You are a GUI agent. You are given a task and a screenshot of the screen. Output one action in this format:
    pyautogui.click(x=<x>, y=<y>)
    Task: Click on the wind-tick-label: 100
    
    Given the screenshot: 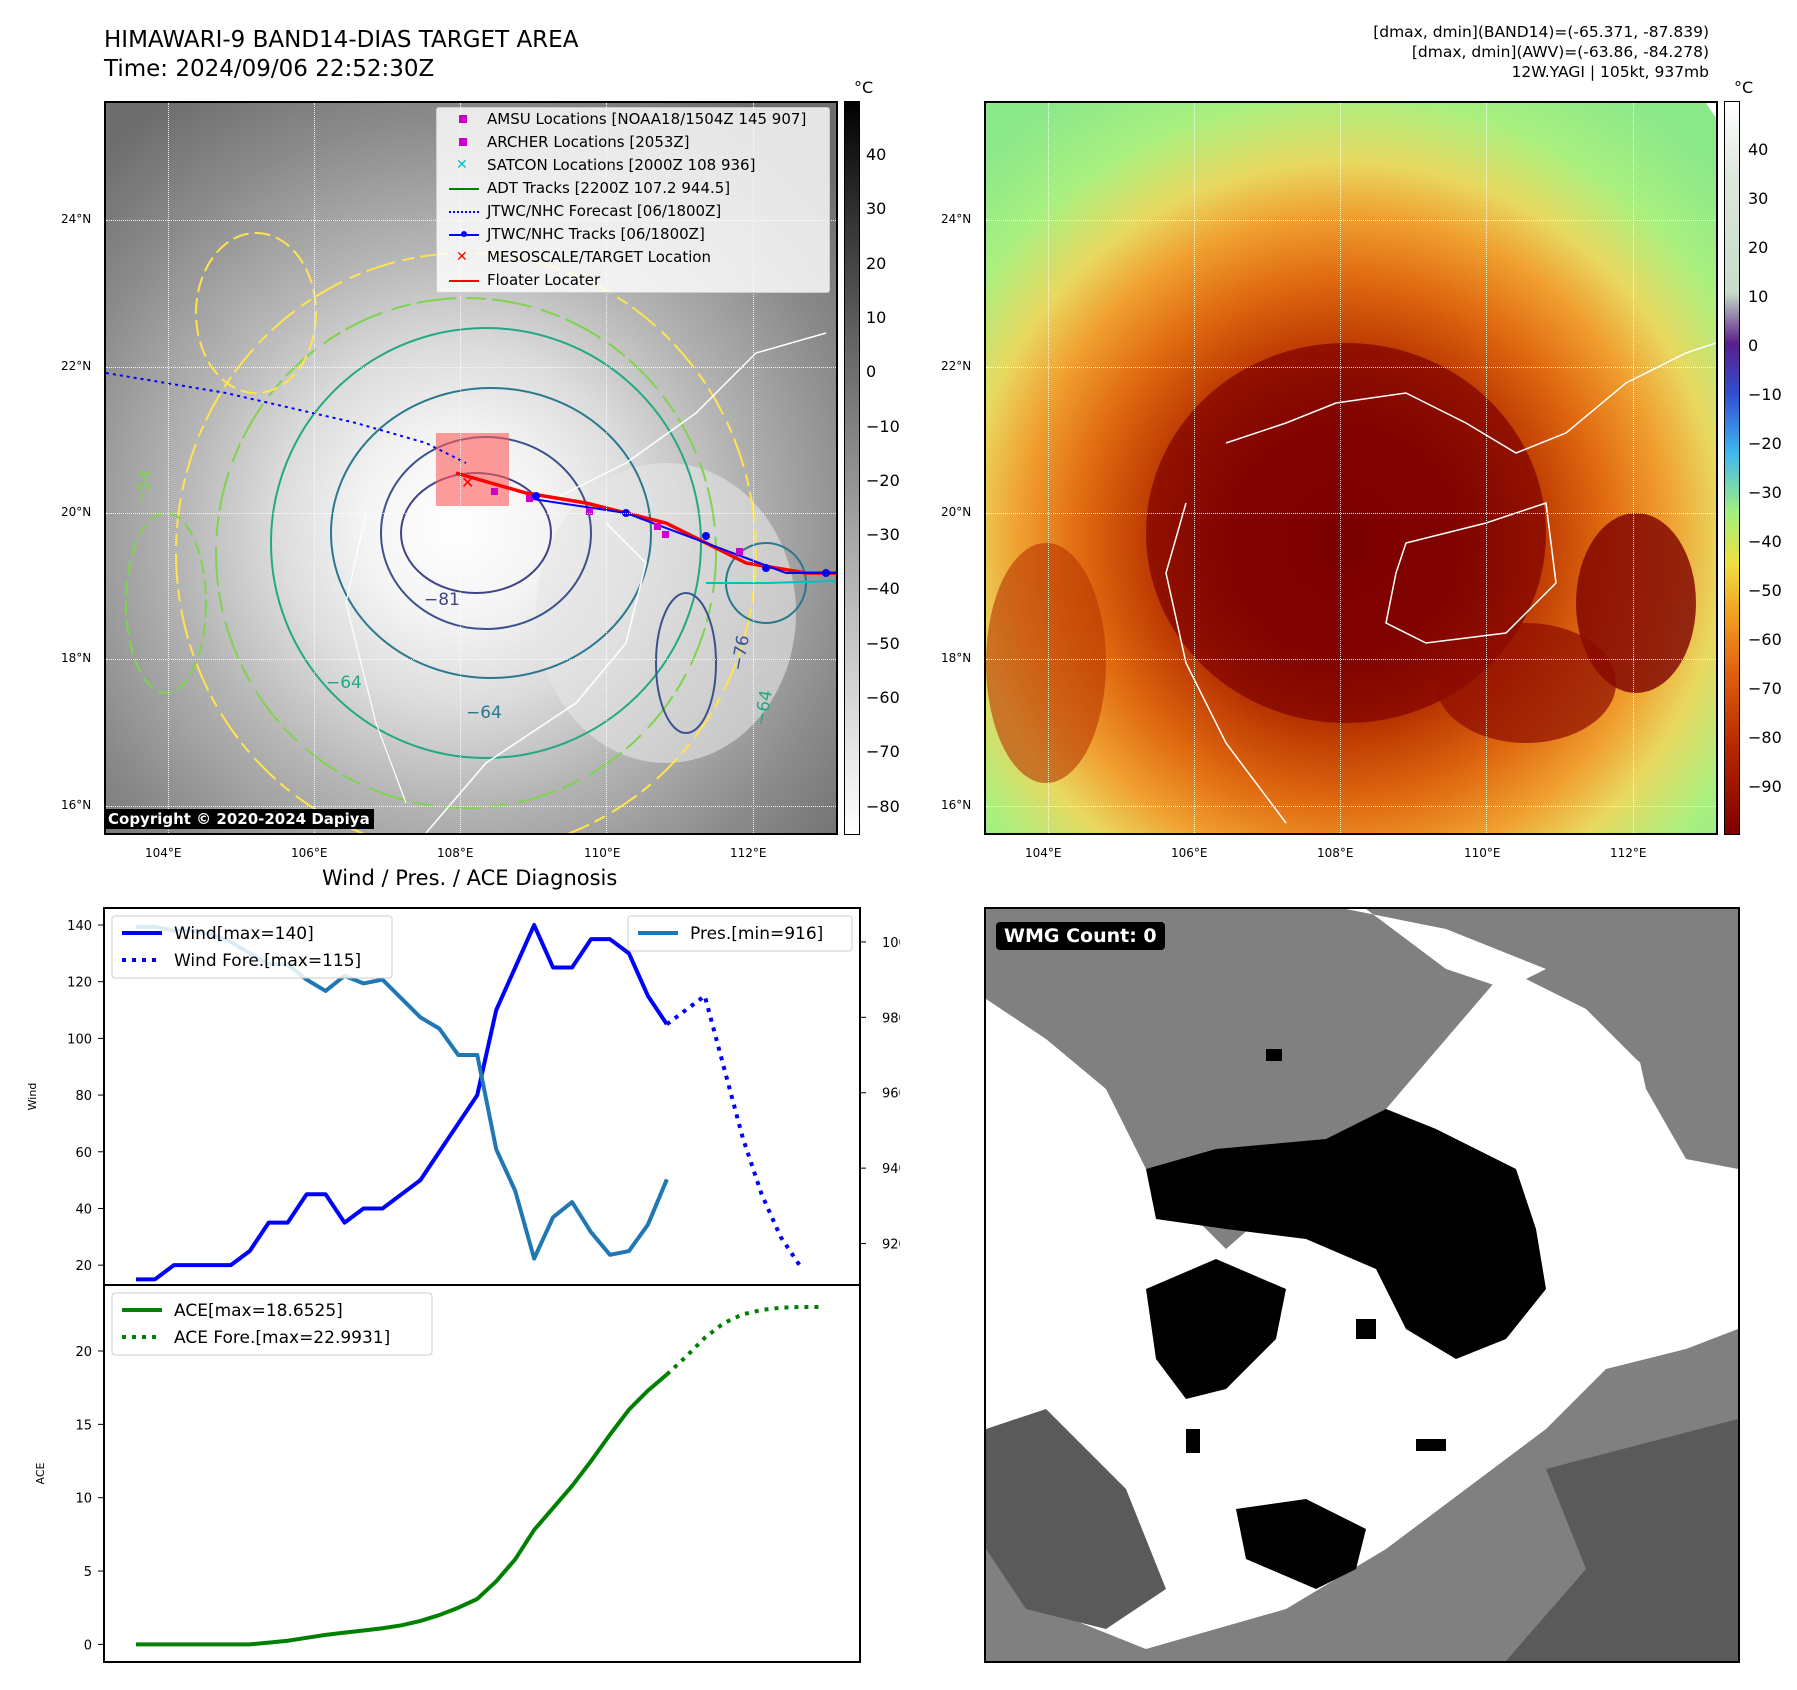 What is the action you would take?
    pyautogui.click(x=79, y=1039)
    